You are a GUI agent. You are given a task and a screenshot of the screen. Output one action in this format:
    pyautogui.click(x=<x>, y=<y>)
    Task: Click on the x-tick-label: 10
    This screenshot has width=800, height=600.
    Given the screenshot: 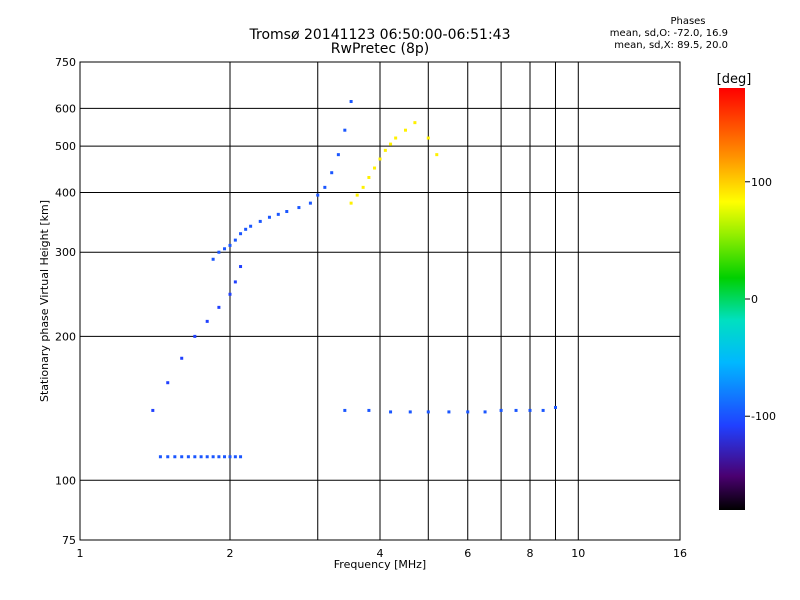 What is the action you would take?
    pyautogui.click(x=578, y=553)
    